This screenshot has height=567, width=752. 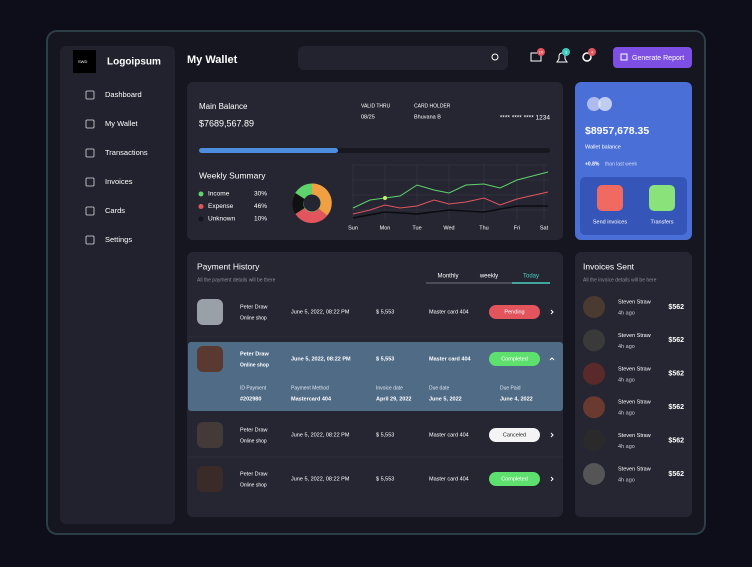 I want to click on status: Completed, so click(x=514, y=359).